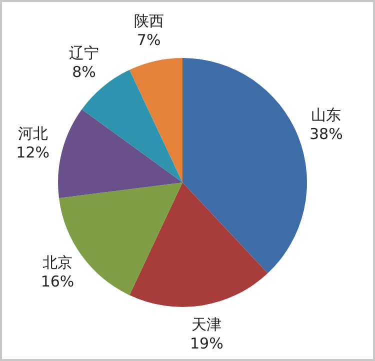 This screenshot has height=361, width=375. What do you see at coordinates (84, 71) in the screenshot?
I see `data-label: 8%` at bounding box center [84, 71].